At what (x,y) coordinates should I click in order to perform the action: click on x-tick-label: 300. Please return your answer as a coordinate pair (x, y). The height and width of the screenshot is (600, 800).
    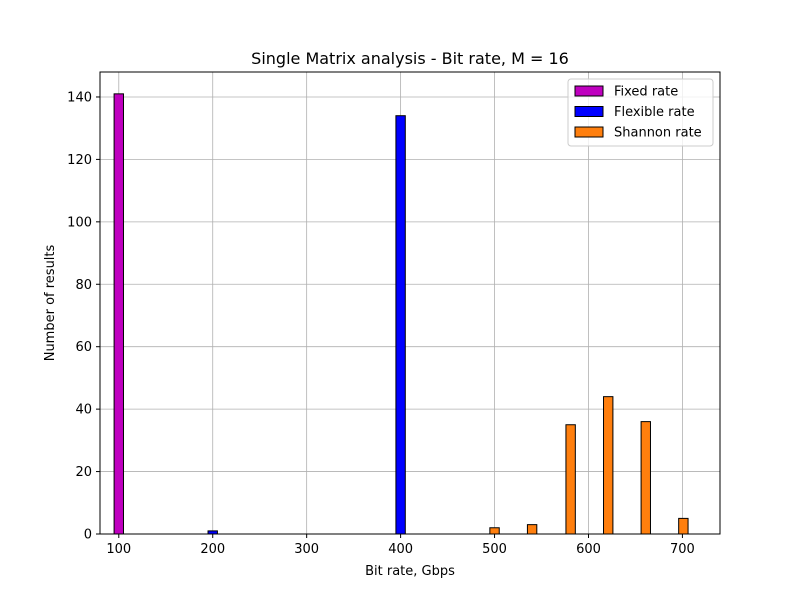
    Looking at the image, I should click on (306, 549).